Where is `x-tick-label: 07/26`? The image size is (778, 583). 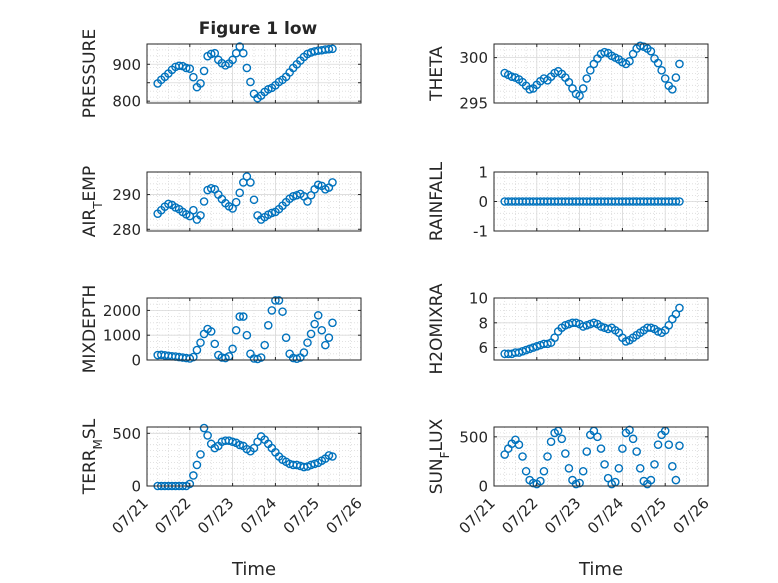 x-tick-label: 07/26 is located at coordinates (691, 515).